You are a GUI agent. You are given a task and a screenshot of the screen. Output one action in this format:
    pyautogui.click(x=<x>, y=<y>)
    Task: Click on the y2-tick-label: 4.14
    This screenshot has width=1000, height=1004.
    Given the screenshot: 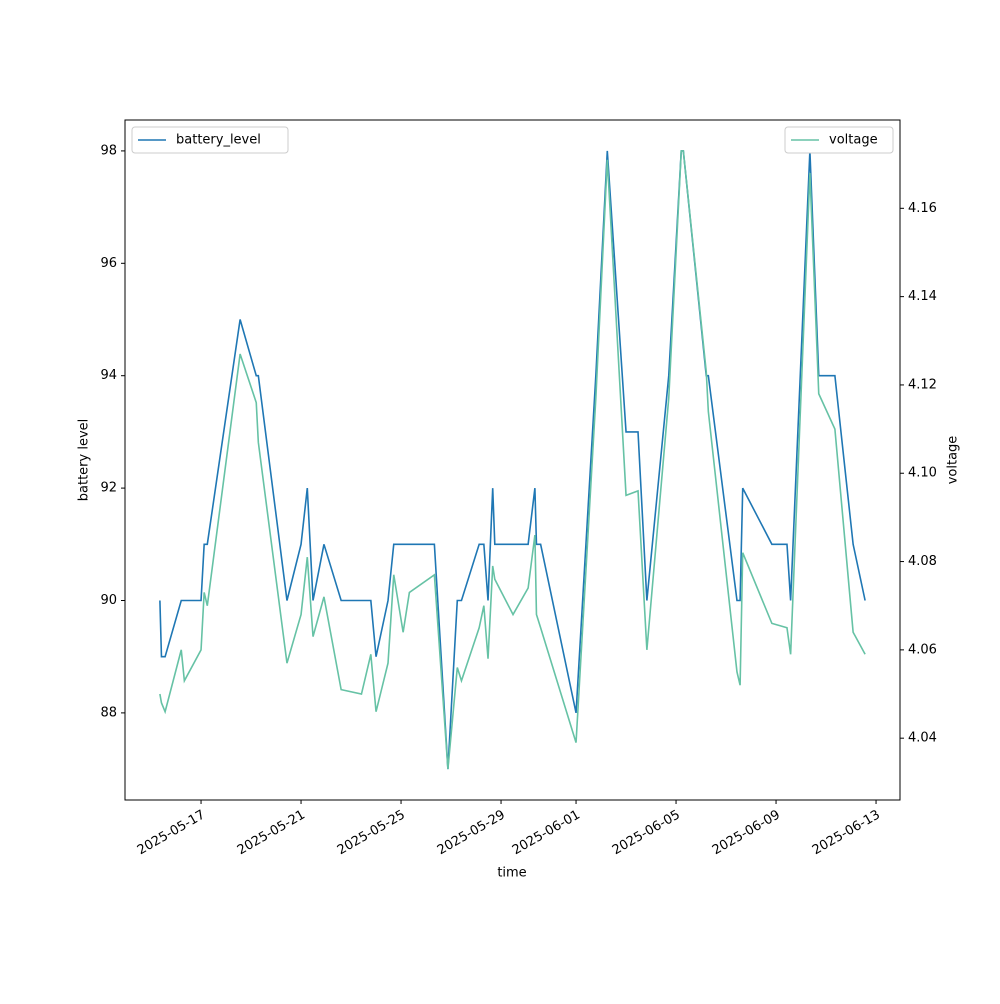 What is the action you would take?
    pyautogui.click(x=922, y=296)
    